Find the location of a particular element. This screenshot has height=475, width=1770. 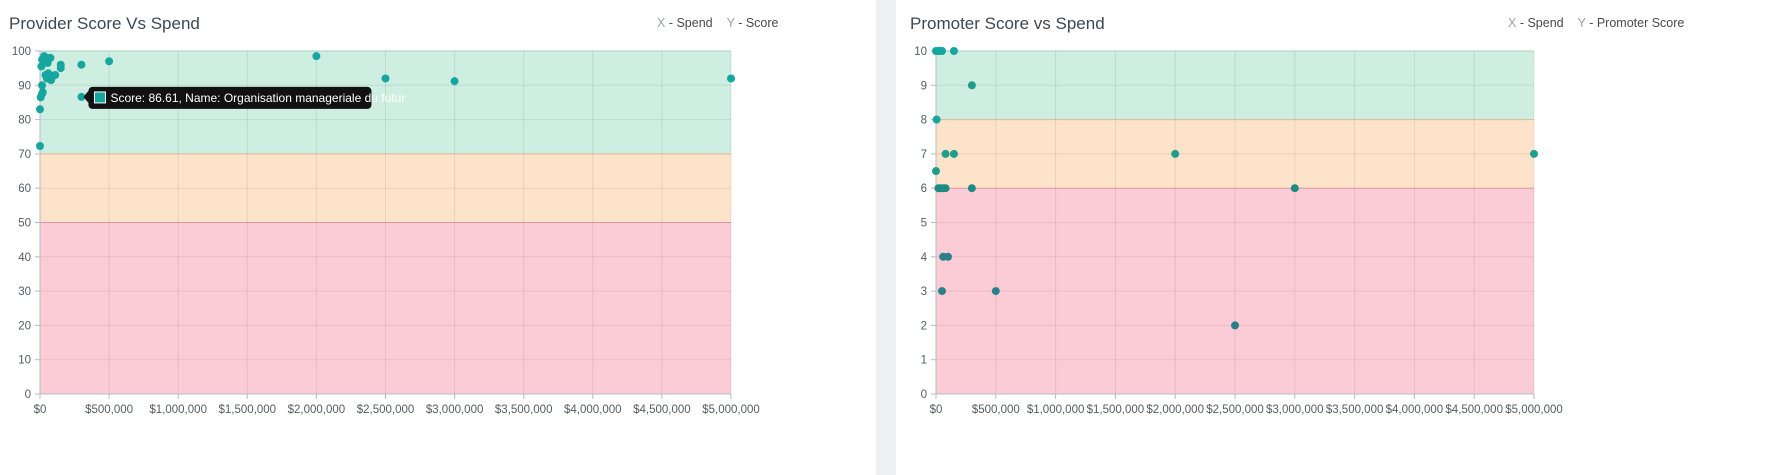

legend-y-label: - Promoter Score is located at coordinates (1635, 23).